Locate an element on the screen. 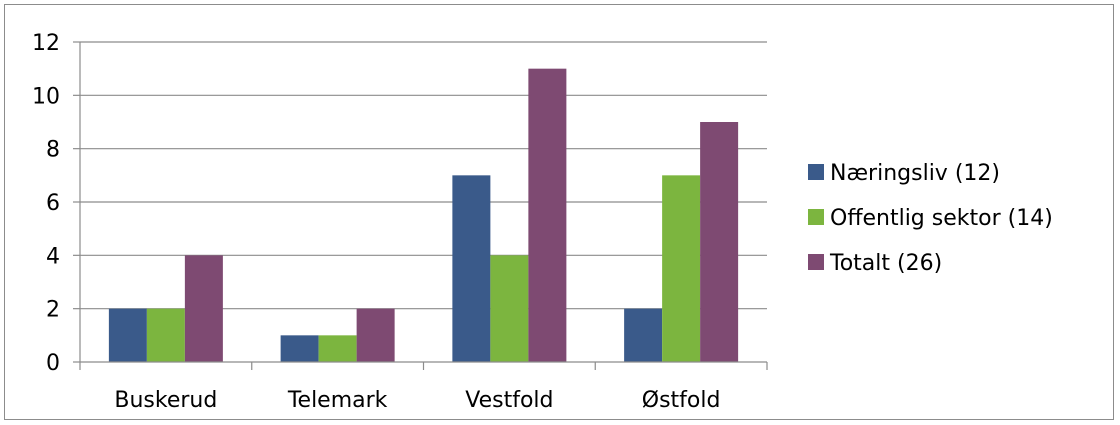  y-tick-label: 4 is located at coordinates (53, 256).